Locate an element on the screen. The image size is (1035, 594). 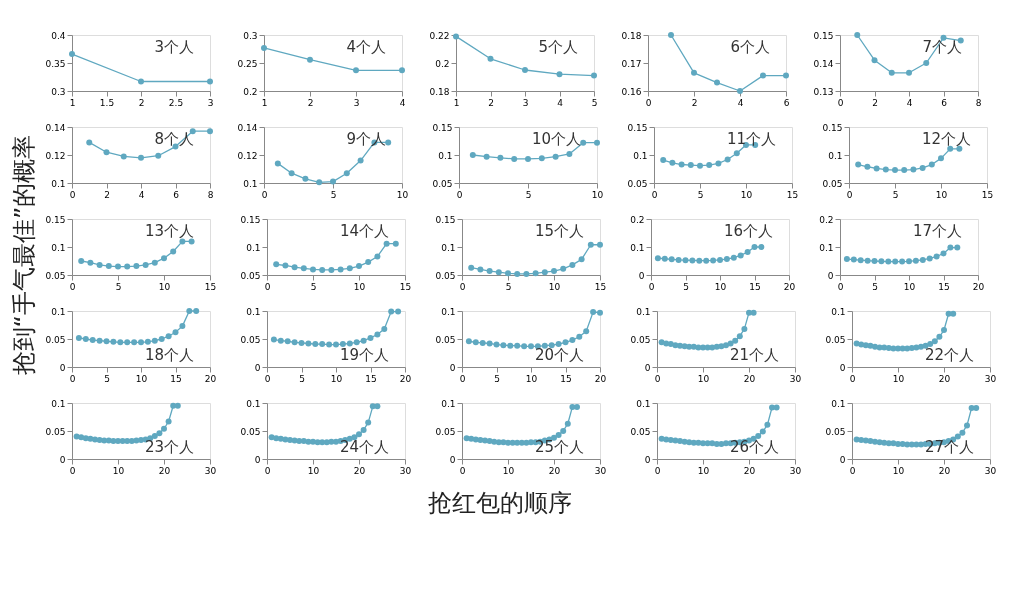
y-tick-label: 0.14 is located at coordinates (247, 127).